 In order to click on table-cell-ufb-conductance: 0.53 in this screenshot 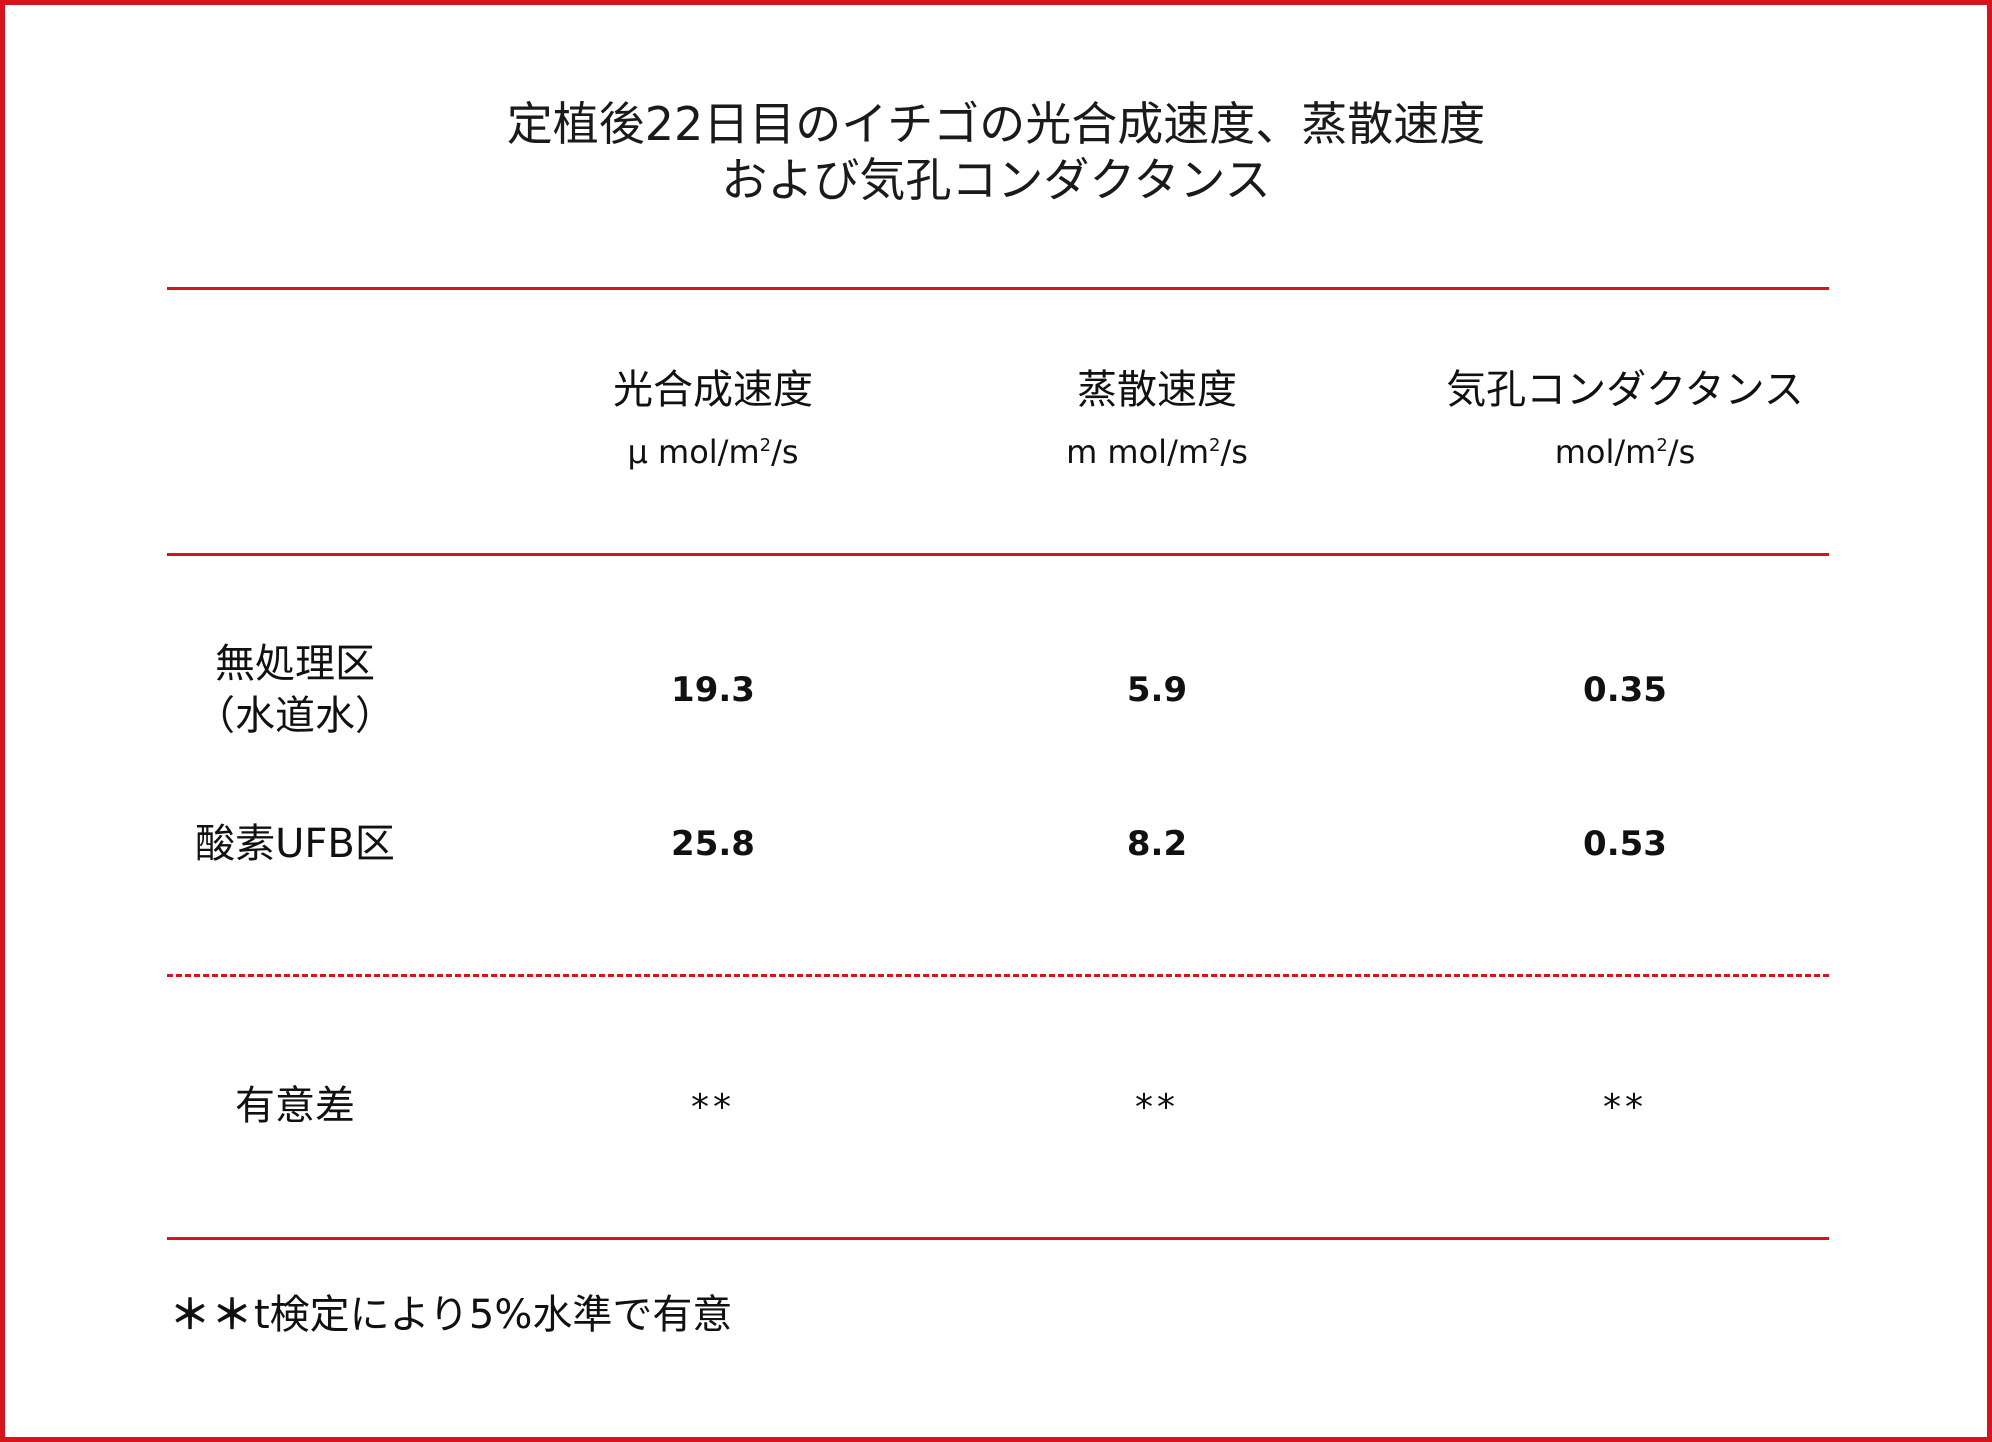, I will do `click(1625, 844)`.